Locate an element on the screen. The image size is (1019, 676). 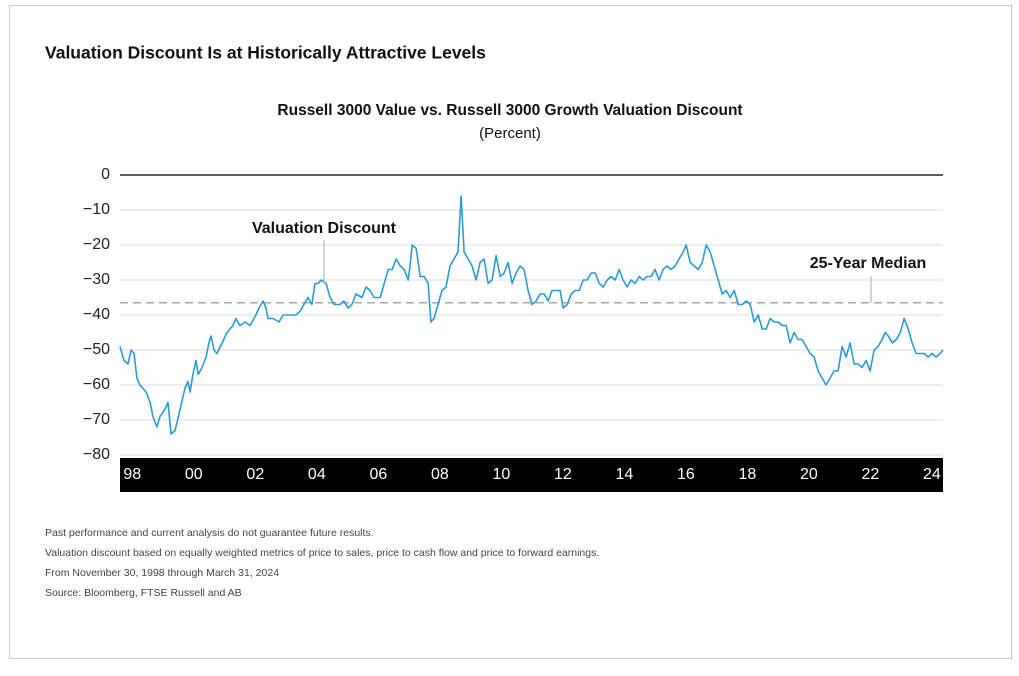
x-tick-label: 18 is located at coordinates (748, 474).